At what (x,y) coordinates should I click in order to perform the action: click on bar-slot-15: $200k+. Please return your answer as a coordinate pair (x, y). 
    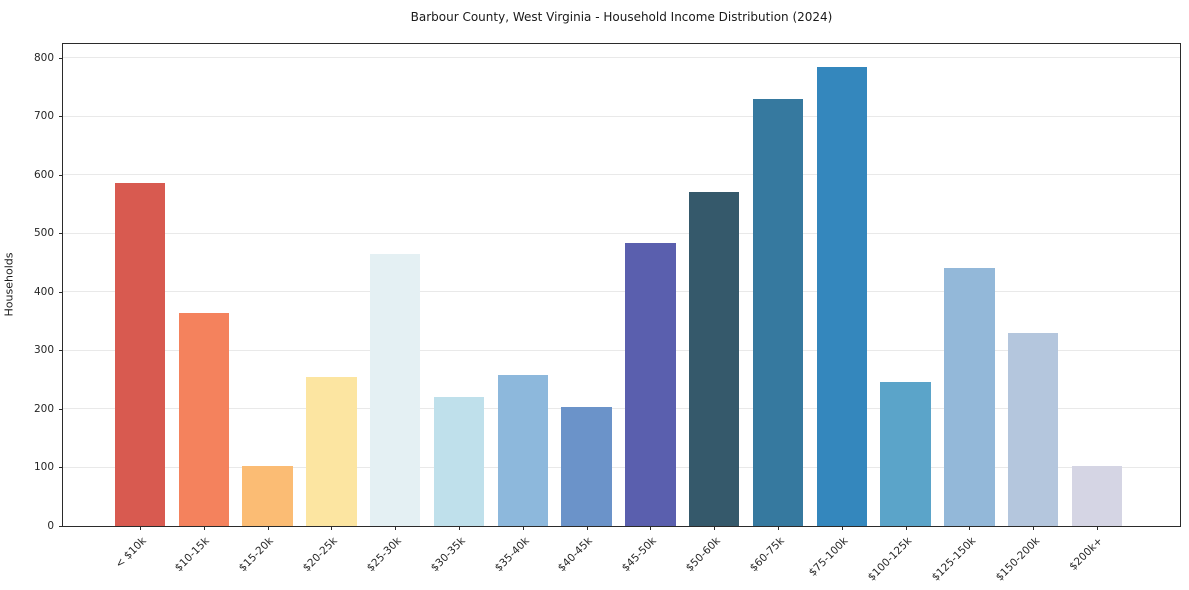
    Looking at the image, I should click on (1097, 308).